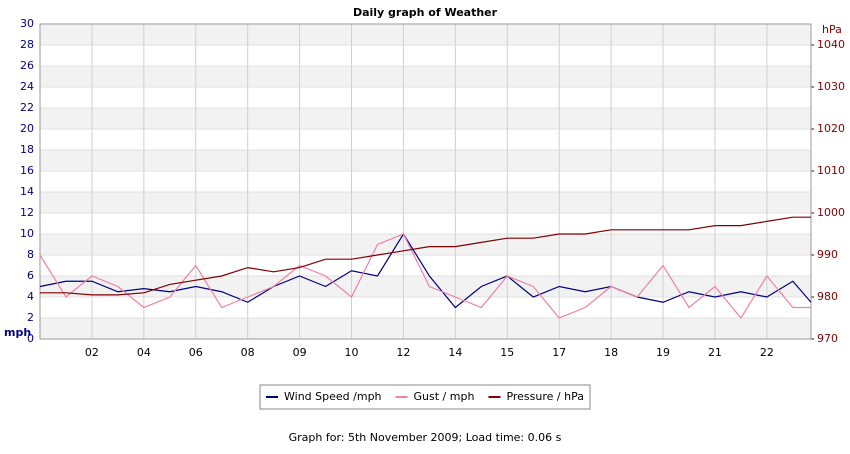 The width and height of the screenshot is (850, 454). I want to click on x-tick-label: 15, so click(507, 352).